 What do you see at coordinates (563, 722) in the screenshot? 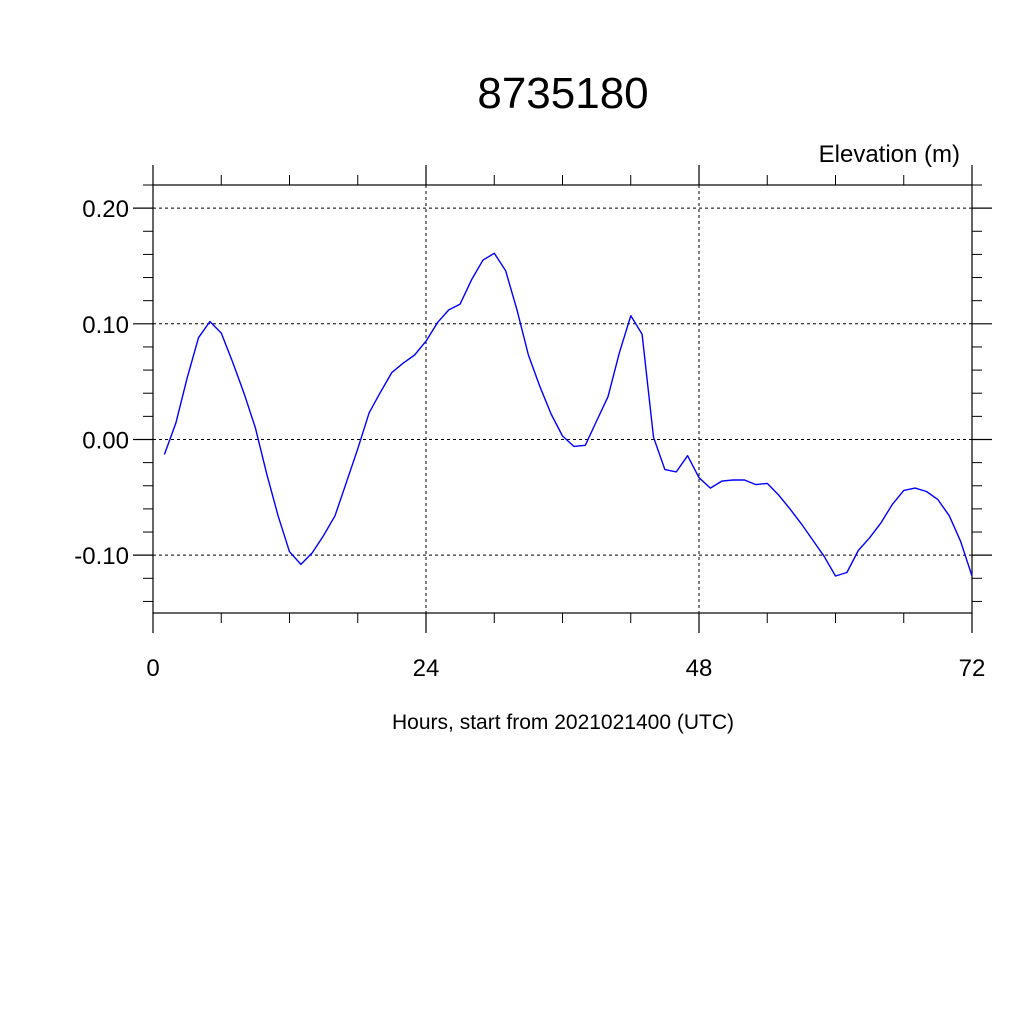
I see `x-axis-label: Hours, start from 2021021400 (UTC)` at bounding box center [563, 722].